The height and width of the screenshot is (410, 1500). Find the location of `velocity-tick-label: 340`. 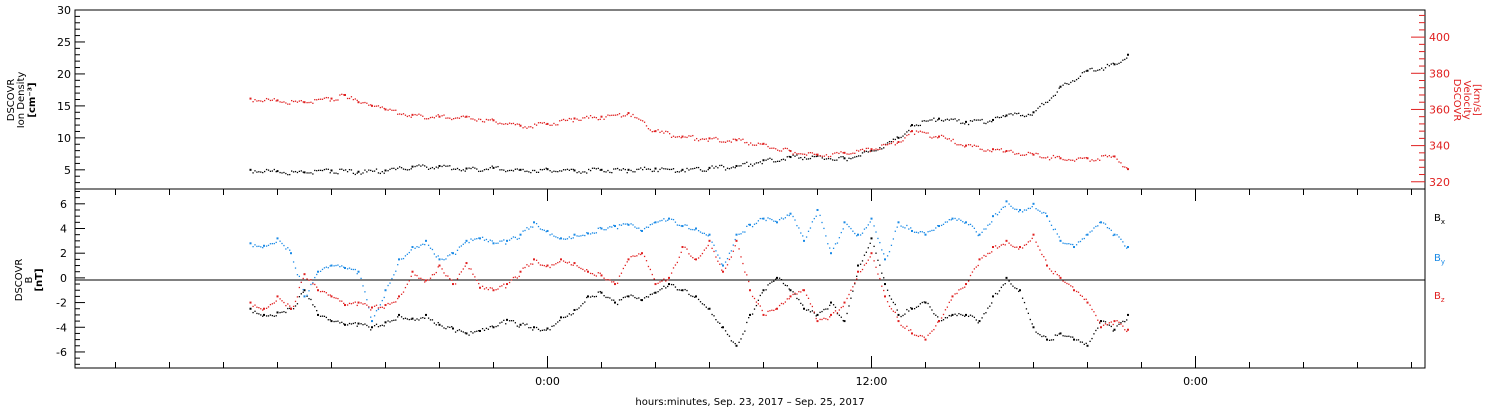

velocity-tick-label: 340 is located at coordinates (1439, 146).